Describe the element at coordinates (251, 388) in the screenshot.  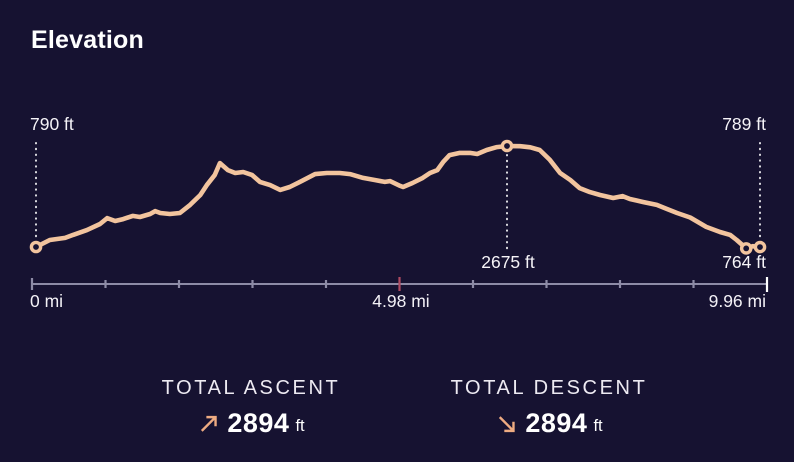
I see `total-ascent-label: TOTAL ASCENT` at that location.